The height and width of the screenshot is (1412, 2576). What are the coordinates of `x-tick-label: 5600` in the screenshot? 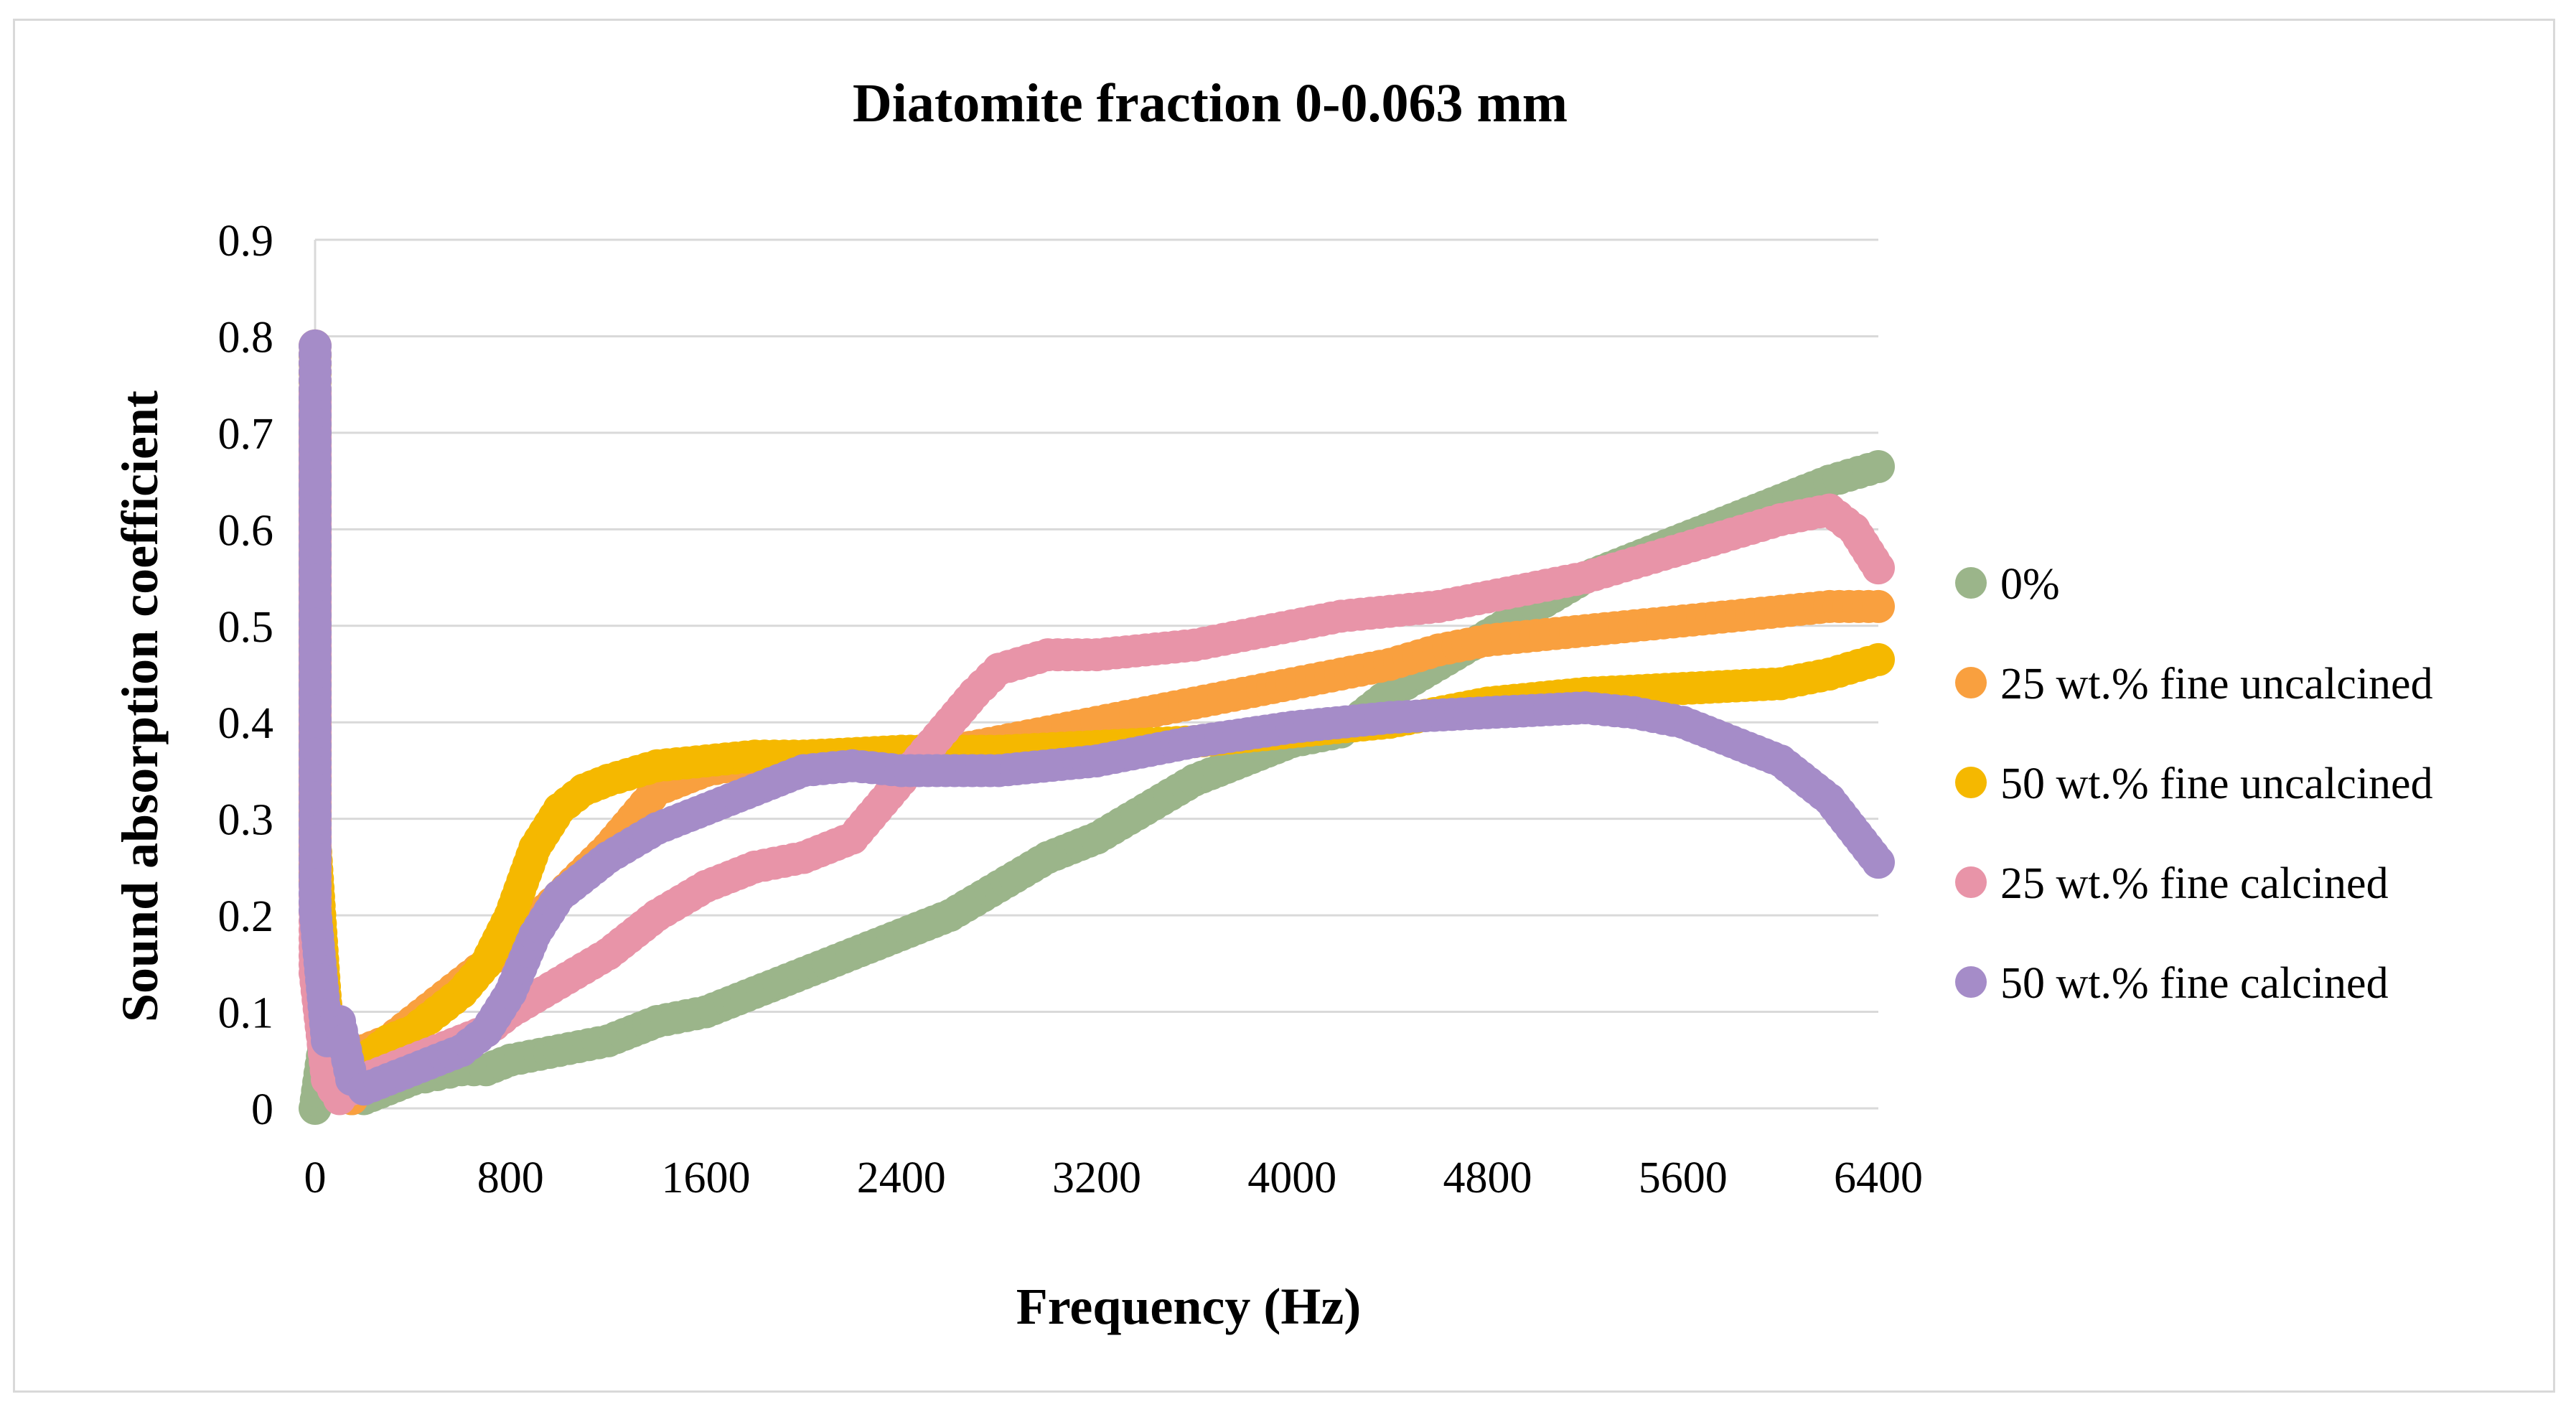 It's located at (1683, 1178).